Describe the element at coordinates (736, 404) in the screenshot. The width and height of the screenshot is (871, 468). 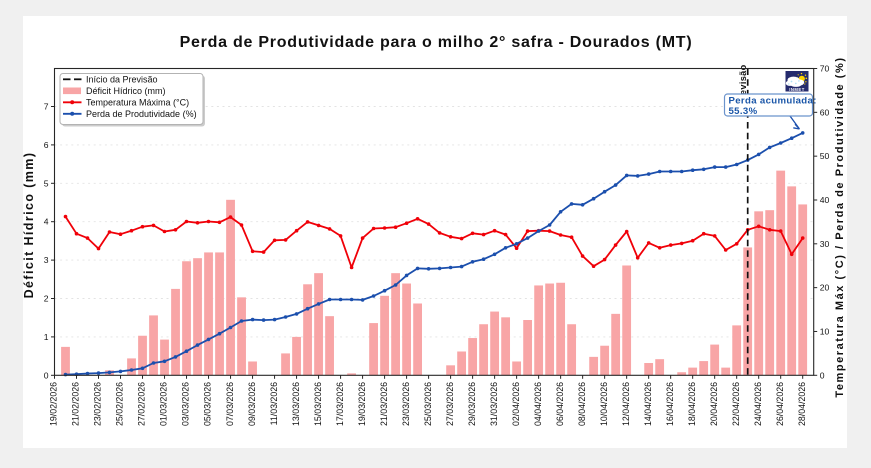
I see `svg-text: 22/04/2026` at that location.